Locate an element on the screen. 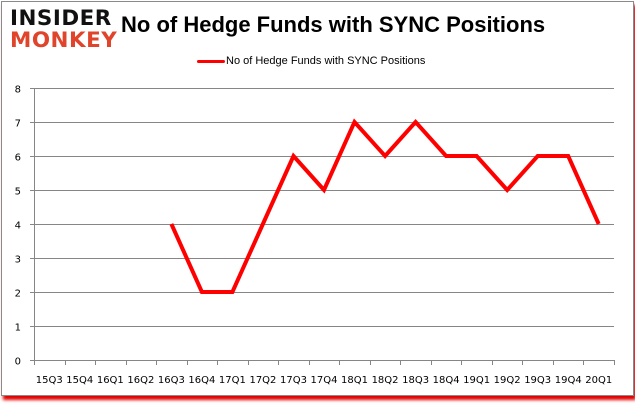 This screenshot has height=405, width=635. x-tick-label: 18Q2 is located at coordinates (385, 380).